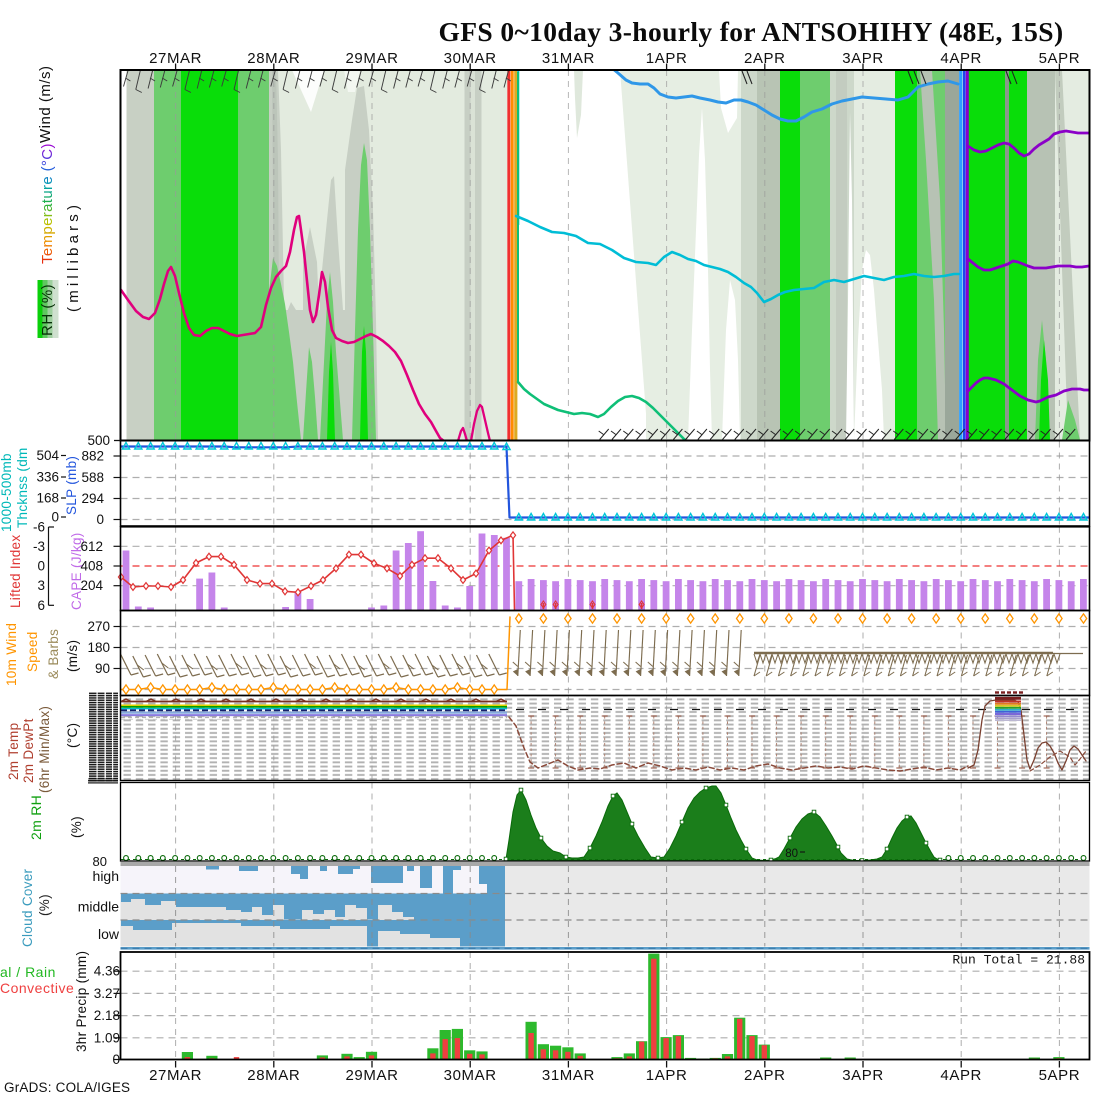 This screenshot has height=1100, width=1100. Describe the element at coordinates (109, 934) in the screenshot. I see `svg-text: low` at that location.